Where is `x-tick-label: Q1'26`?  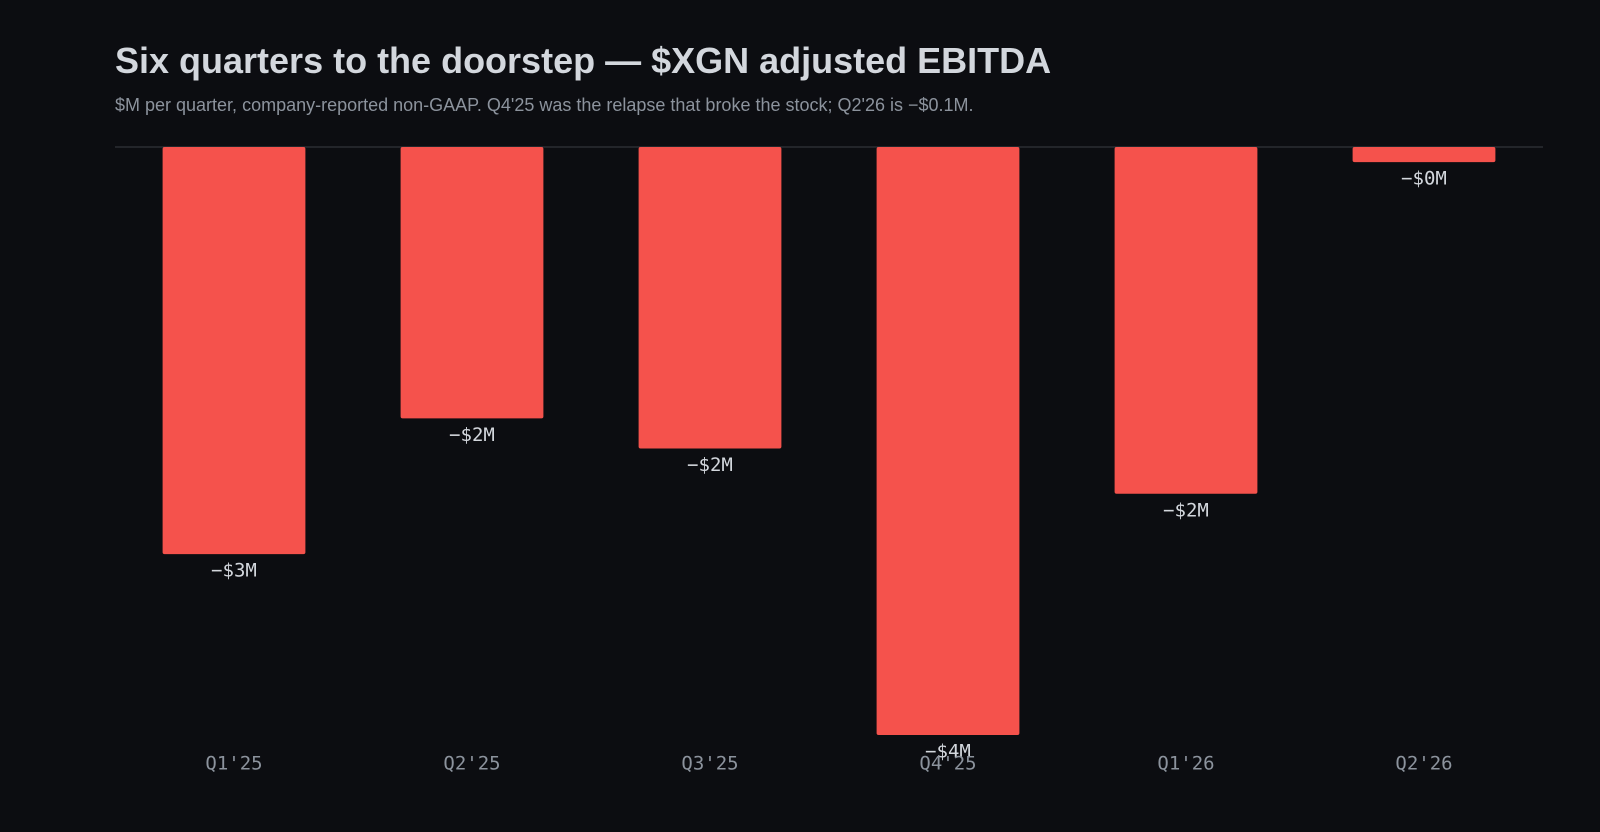
x-tick-label: Q1'26 is located at coordinates (1185, 764).